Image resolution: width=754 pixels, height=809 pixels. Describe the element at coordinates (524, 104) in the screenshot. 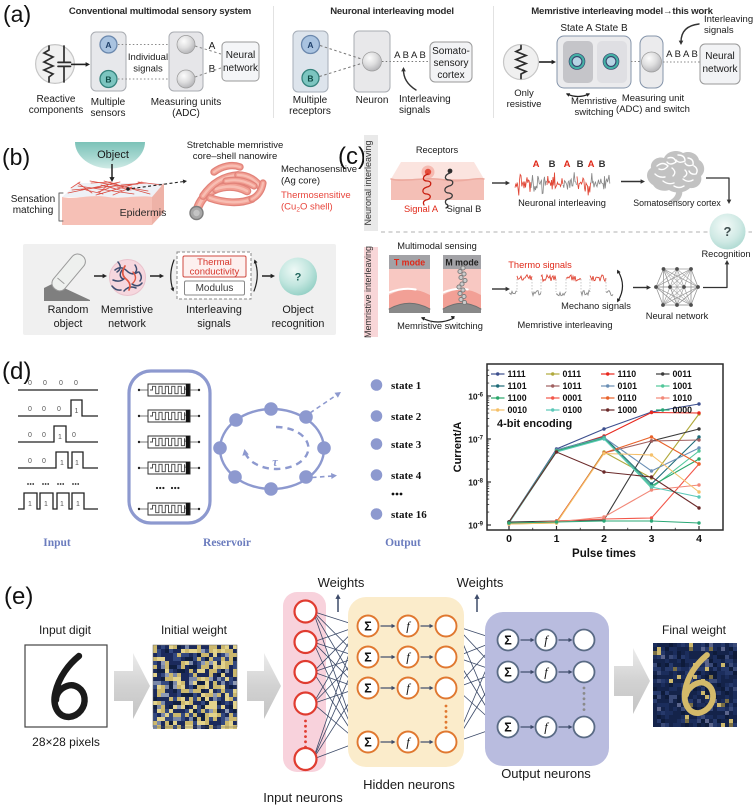

I see `svg-text: resistive` at that location.